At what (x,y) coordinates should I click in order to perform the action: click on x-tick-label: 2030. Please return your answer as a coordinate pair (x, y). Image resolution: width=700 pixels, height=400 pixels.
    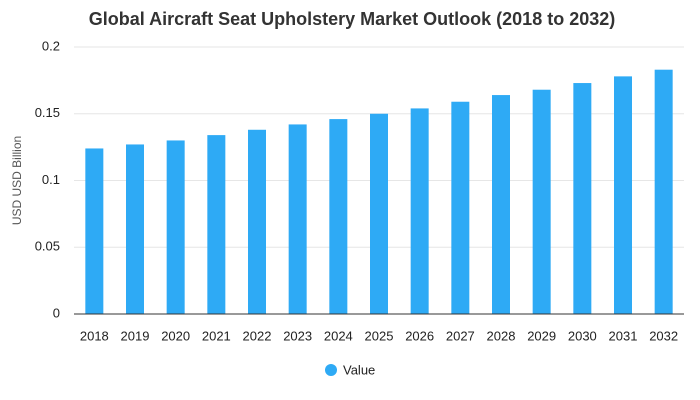
    Looking at the image, I should click on (582, 335).